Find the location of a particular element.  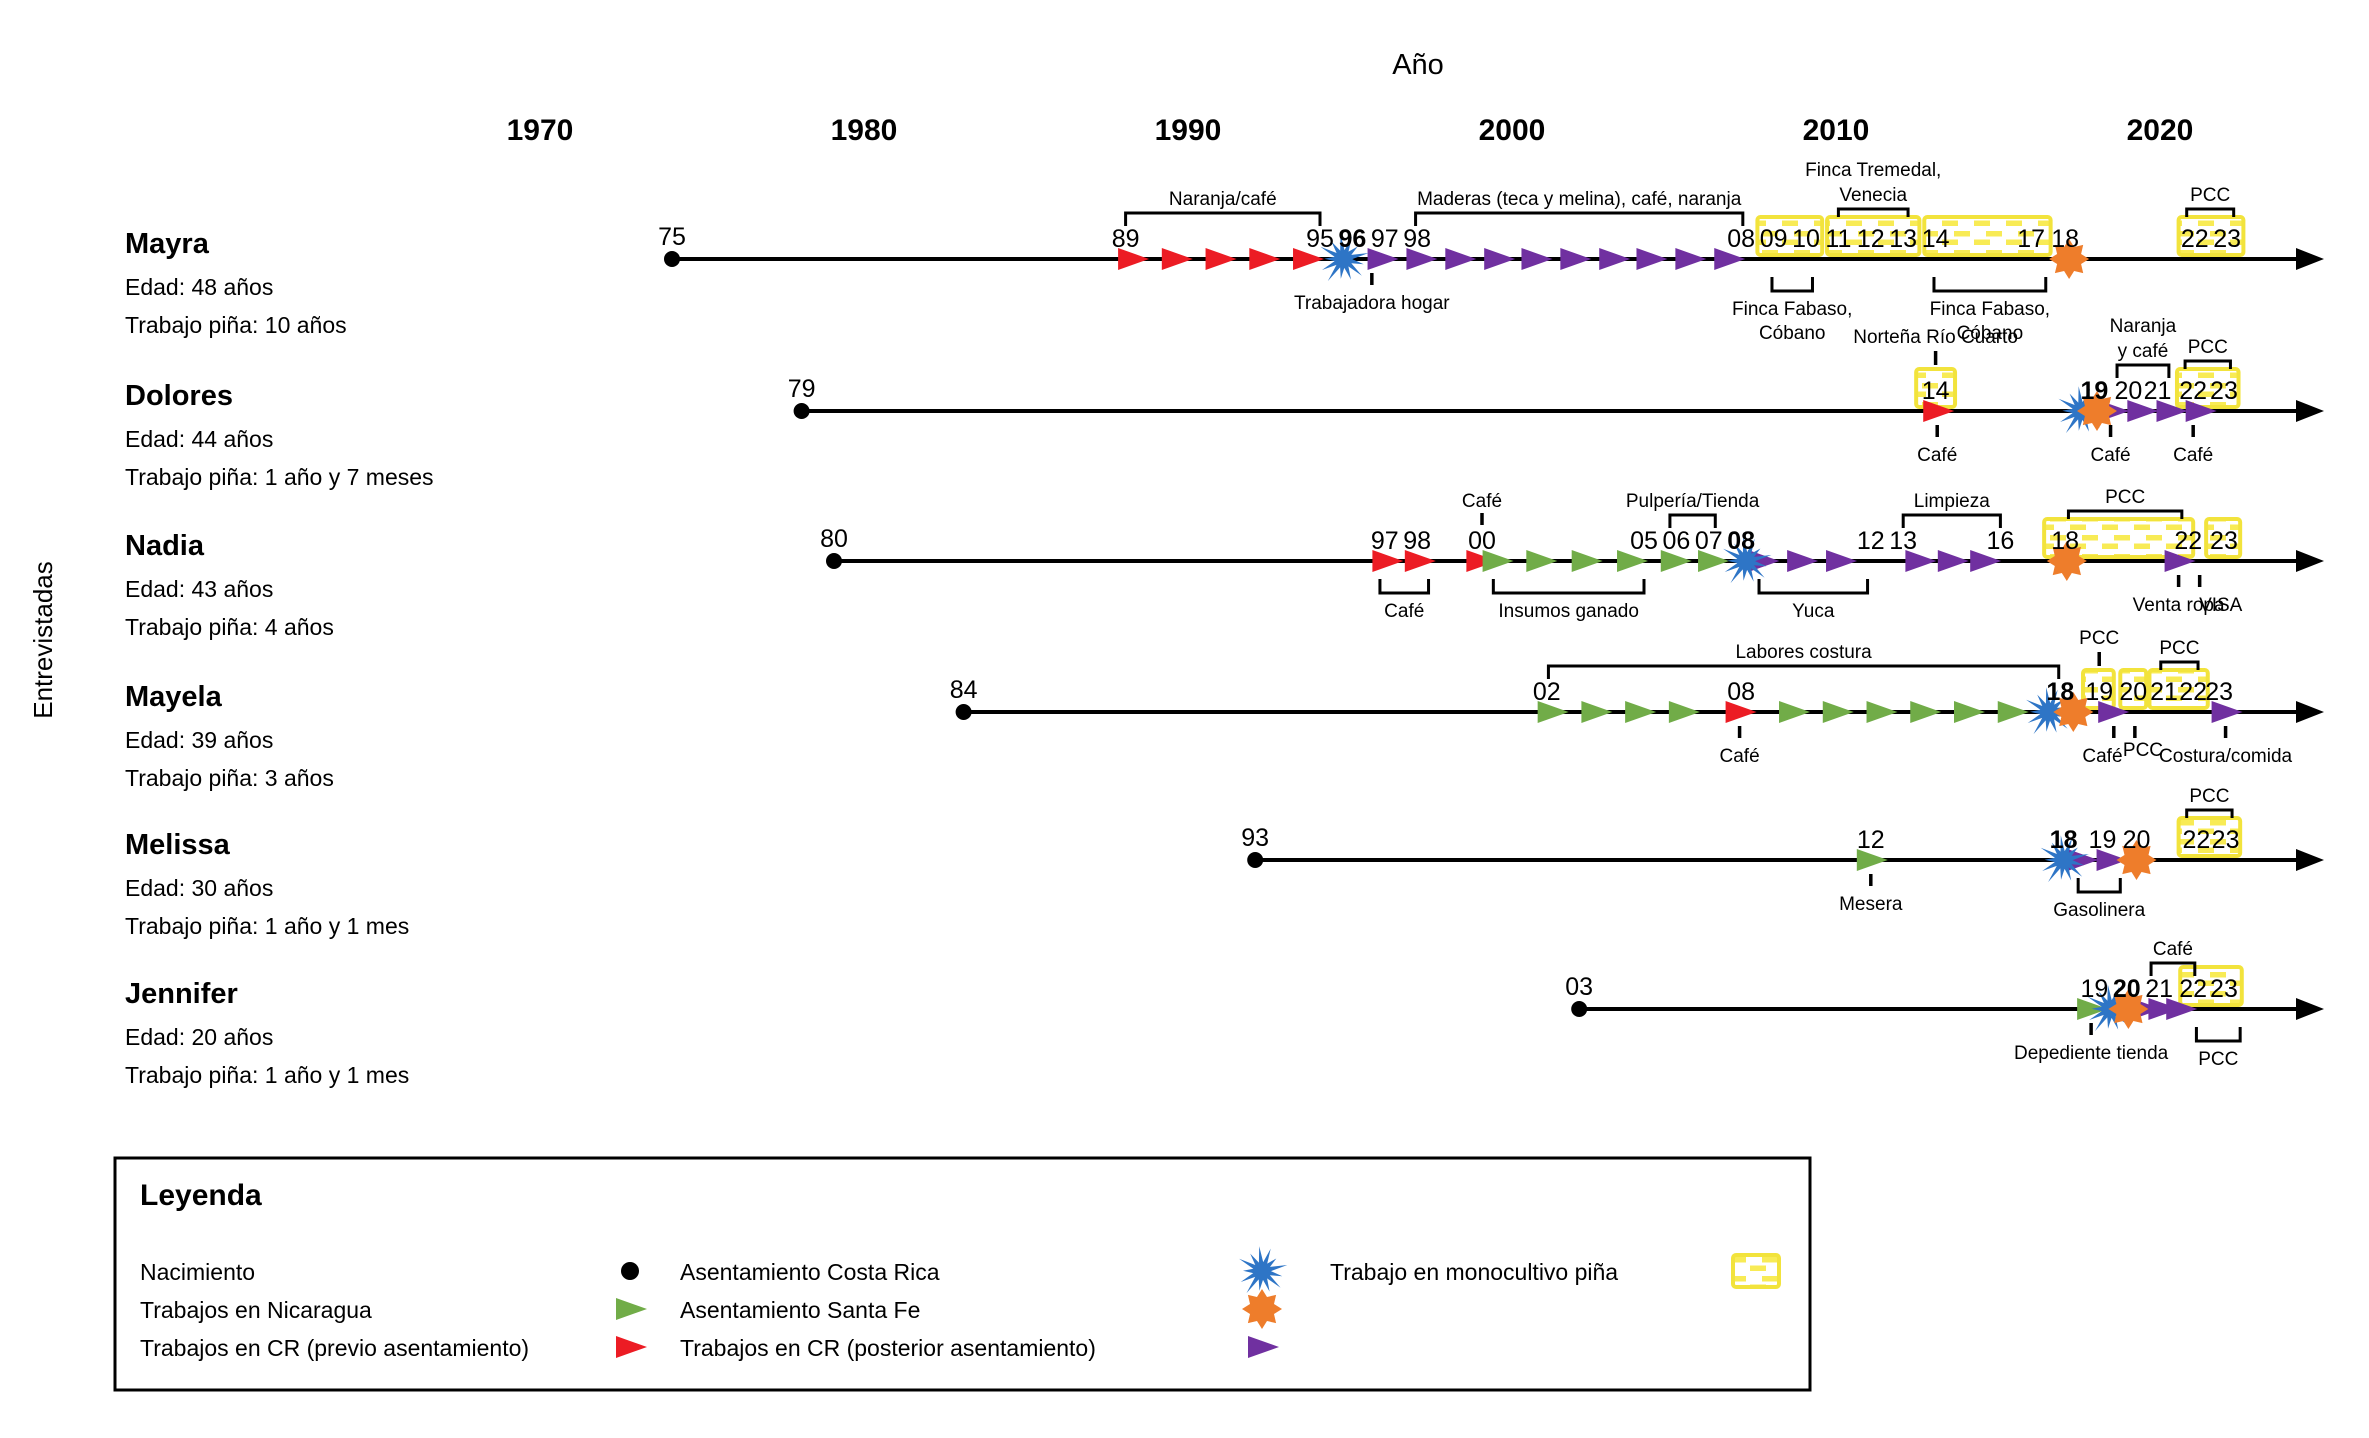

year-label: 89 is located at coordinates (1126, 239).